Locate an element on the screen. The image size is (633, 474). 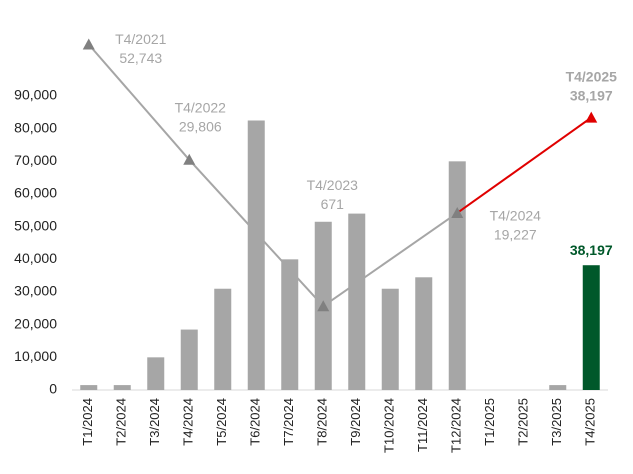
y-tick-label: 90,000 is located at coordinates (35, 95).